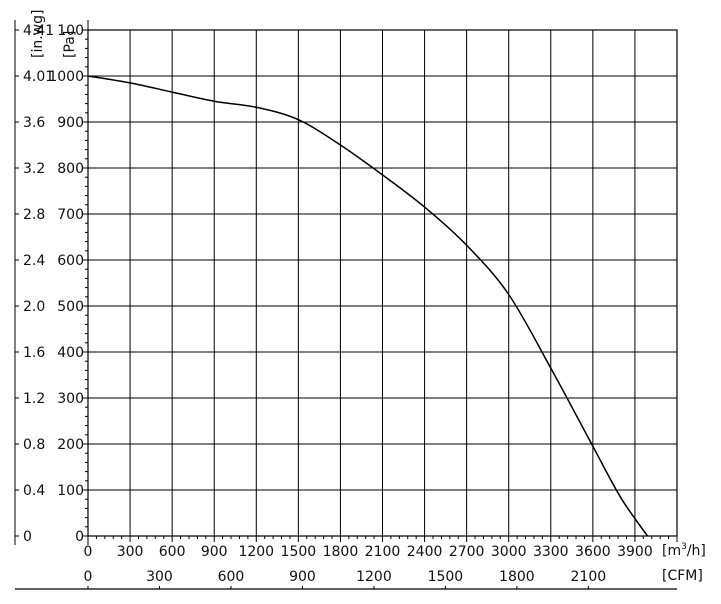 The height and width of the screenshot is (604, 721). Describe the element at coordinates (27, 537) in the screenshot. I see `y-tick-label-inwg: 0` at that location.